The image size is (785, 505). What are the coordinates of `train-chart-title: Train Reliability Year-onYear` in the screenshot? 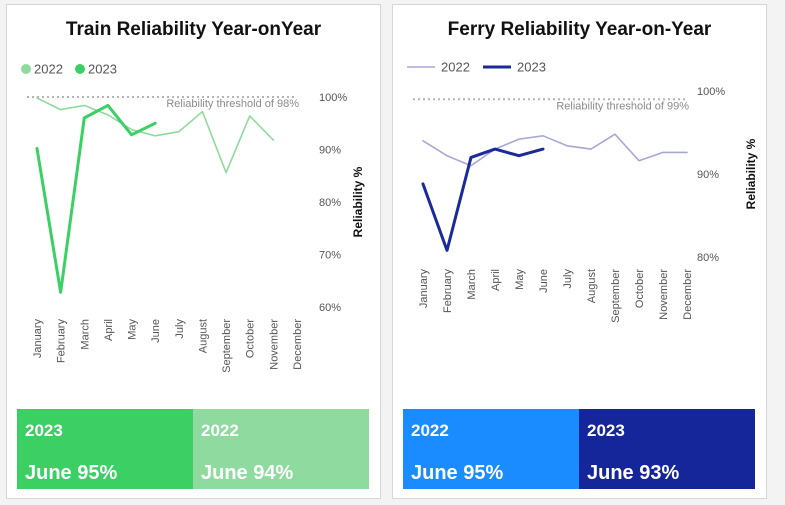 It's located at (193, 29).